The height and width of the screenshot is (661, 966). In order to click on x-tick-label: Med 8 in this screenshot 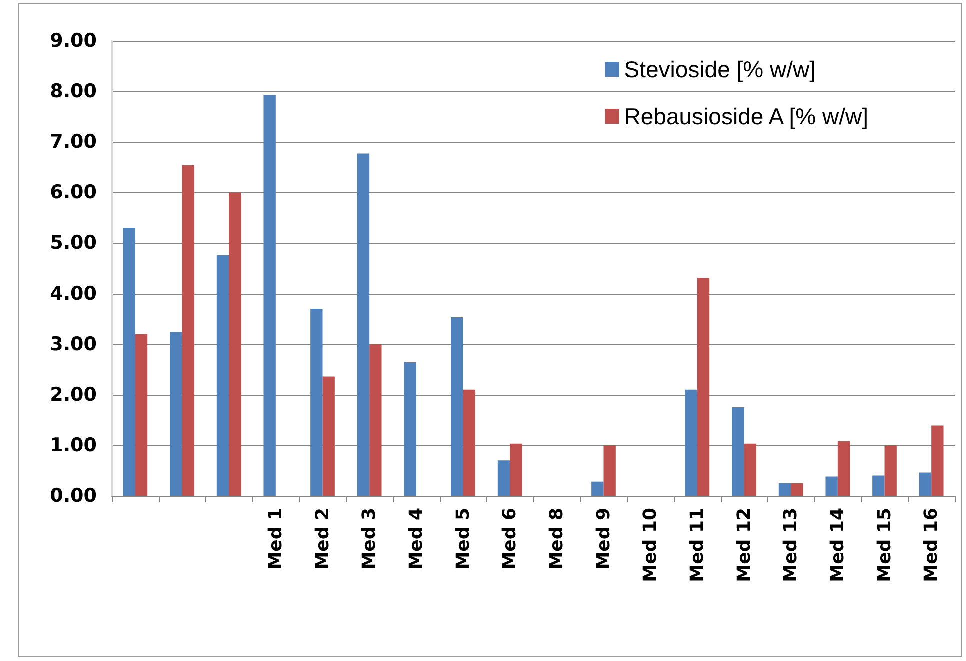, I will do `click(557, 539)`.